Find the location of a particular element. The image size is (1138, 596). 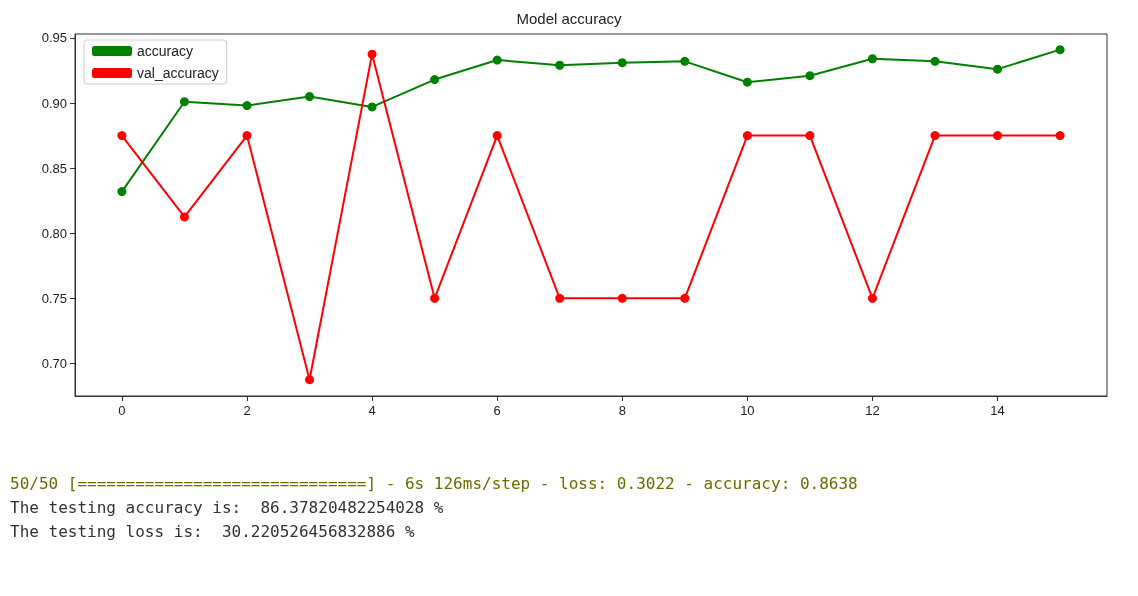

y-tick-label: 0.75 is located at coordinates (54, 298).